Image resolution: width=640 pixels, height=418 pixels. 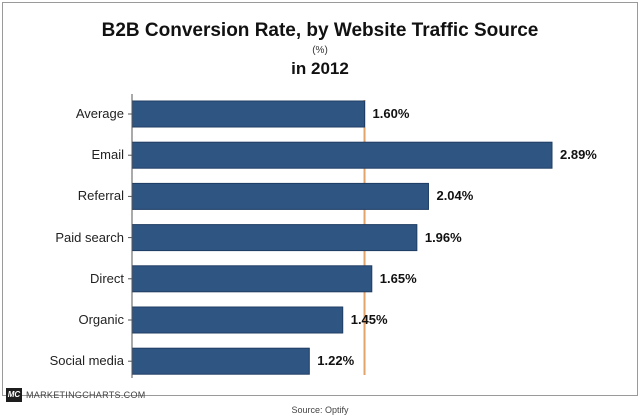 What do you see at coordinates (107, 155) in the screenshot?
I see `category-label: Email` at bounding box center [107, 155].